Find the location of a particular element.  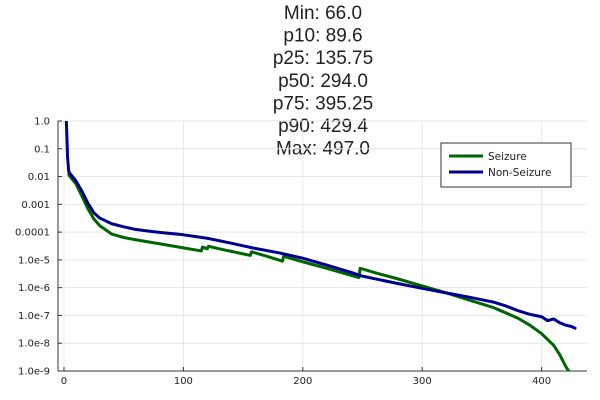

y-tick-label: 0.01 is located at coordinates (39, 177).